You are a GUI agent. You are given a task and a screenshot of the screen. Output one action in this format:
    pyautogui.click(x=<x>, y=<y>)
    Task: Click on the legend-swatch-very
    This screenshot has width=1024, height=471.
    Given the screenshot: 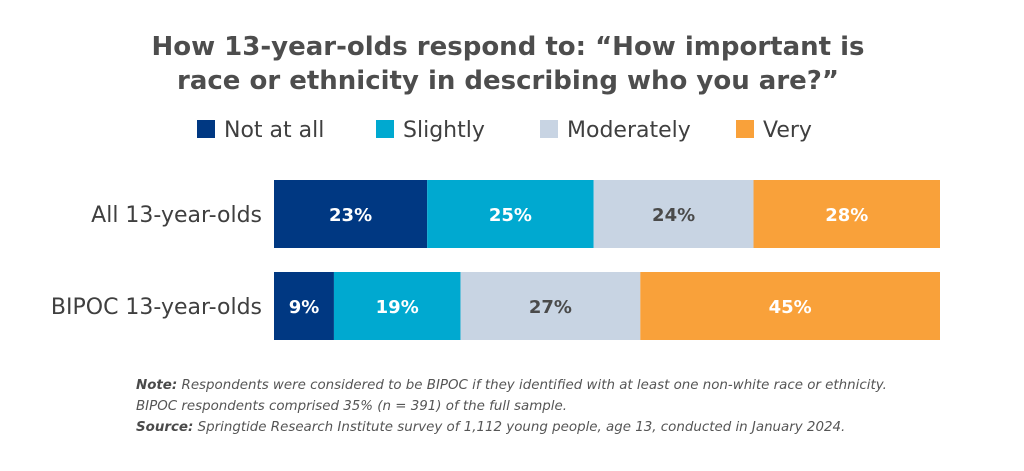 What is the action you would take?
    pyautogui.click(x=745, y=129)
    